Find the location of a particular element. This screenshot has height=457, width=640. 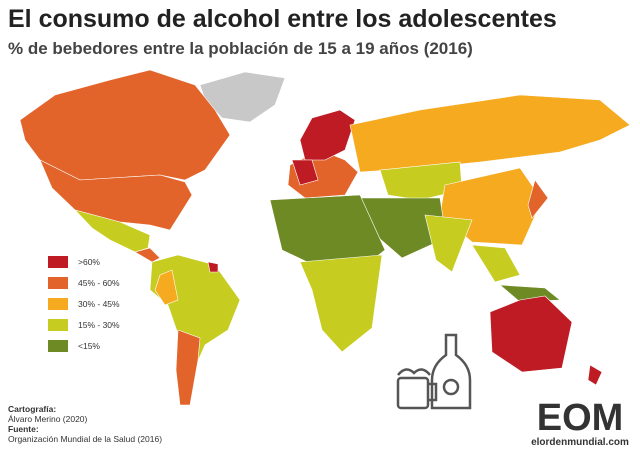

india is located at coordinates (448, 243).